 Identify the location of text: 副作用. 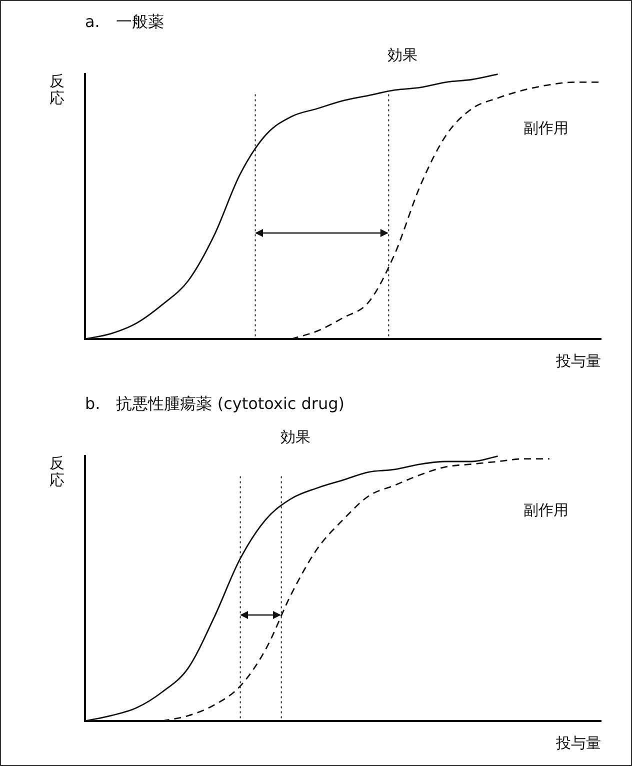
(546, 510).